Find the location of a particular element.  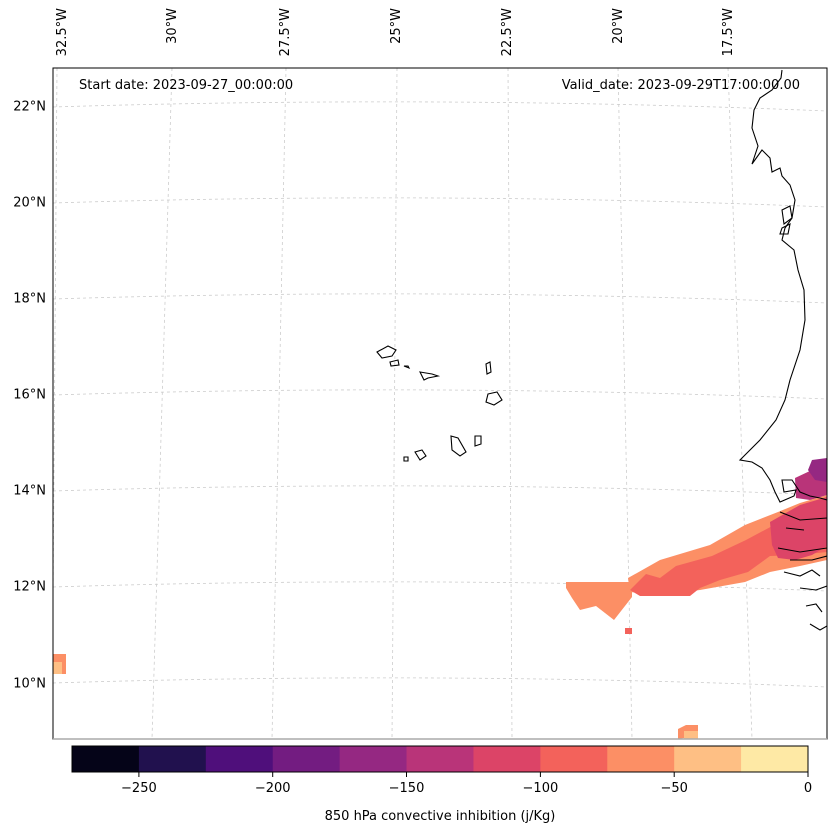

latitude-label: 12°N is located at coordinates (29, 587).